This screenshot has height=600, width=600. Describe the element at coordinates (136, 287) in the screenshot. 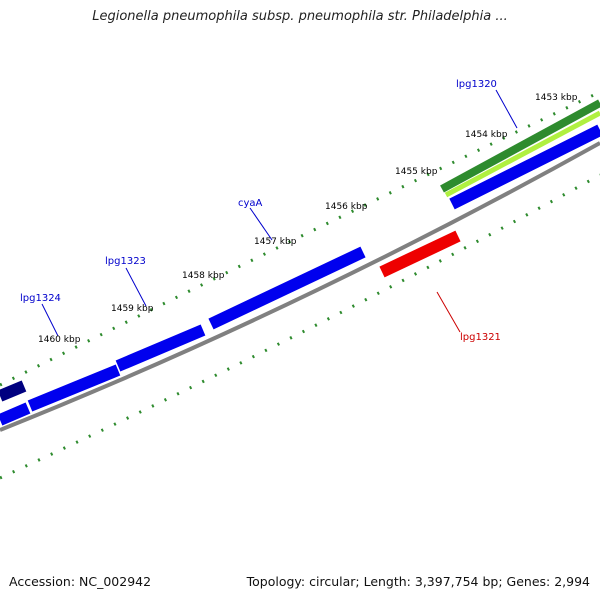

I see `leader-lpg1323` at that location.